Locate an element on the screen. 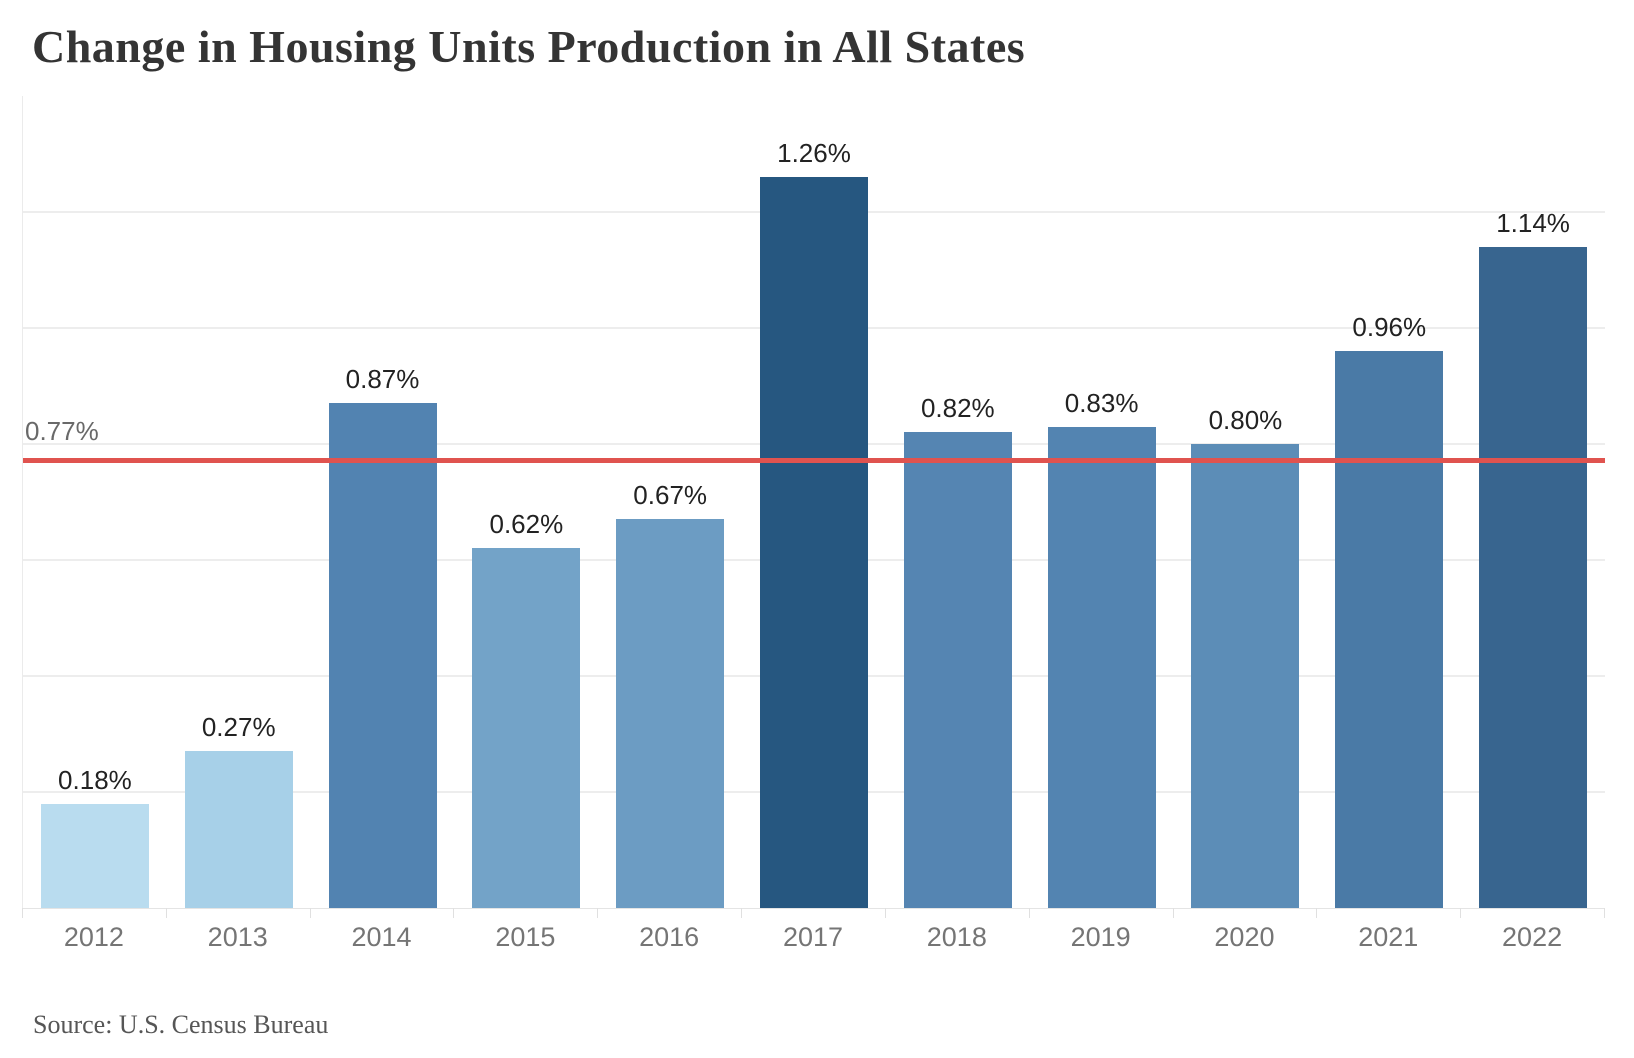 The image size is (1634, 1058). x-axis-label-2021: 2021 is located at coordinates (1388, 937).